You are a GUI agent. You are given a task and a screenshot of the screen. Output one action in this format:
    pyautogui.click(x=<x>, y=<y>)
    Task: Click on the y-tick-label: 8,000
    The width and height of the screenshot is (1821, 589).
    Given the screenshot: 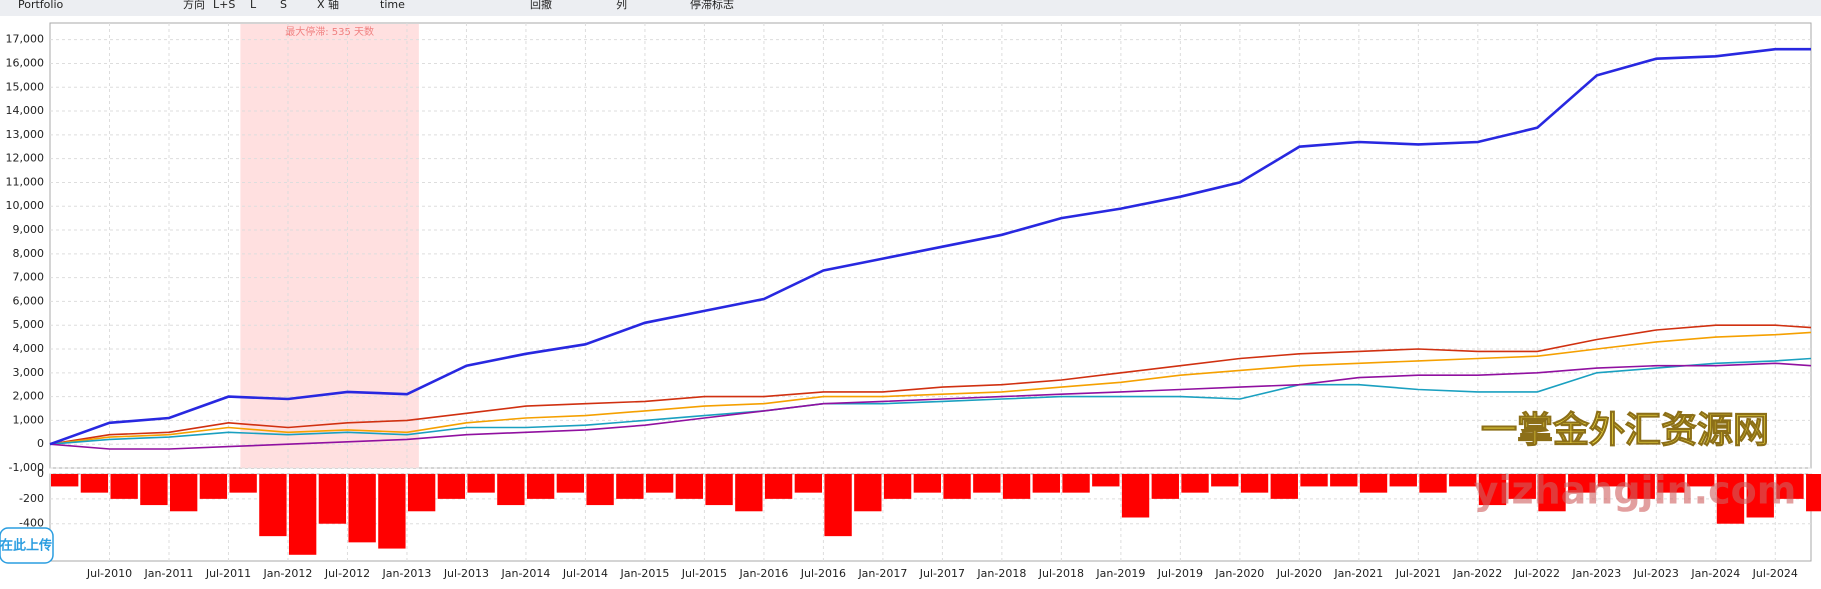 What is the action you would take?
    pyautogui.click(x=29, y=253)
    